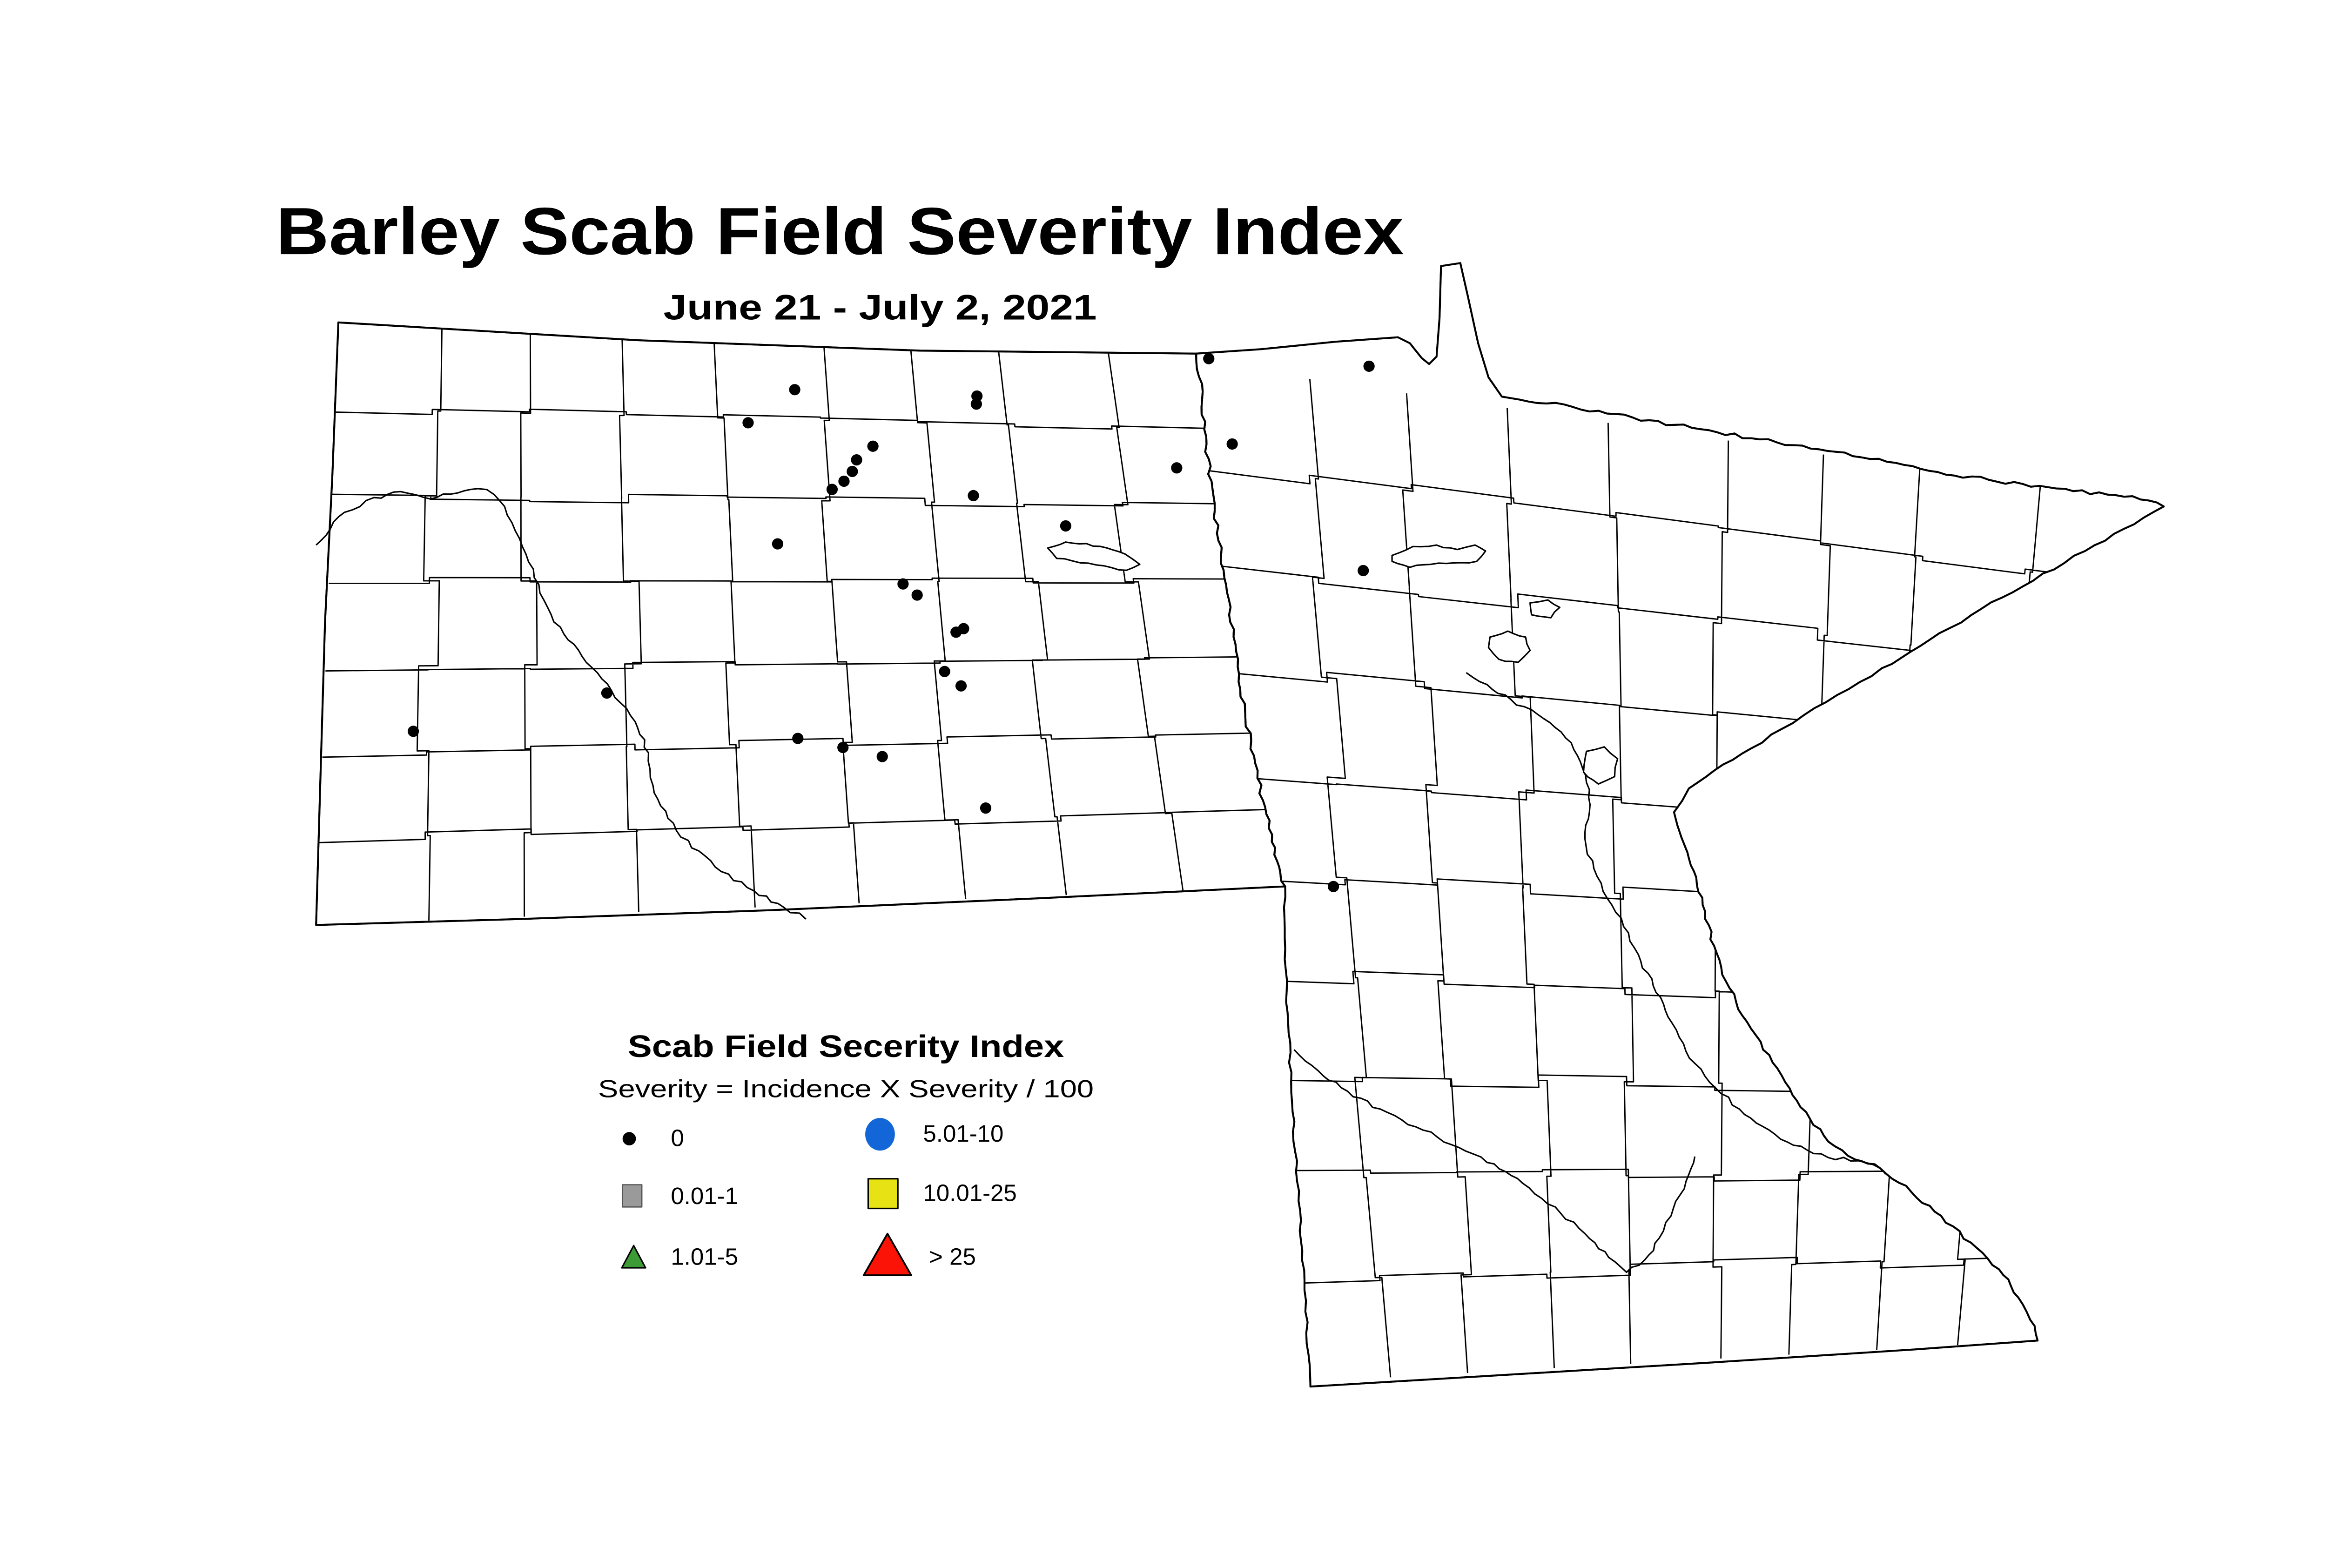  I want to click on legend-symbol-circle-blue, so click(880, 1134).